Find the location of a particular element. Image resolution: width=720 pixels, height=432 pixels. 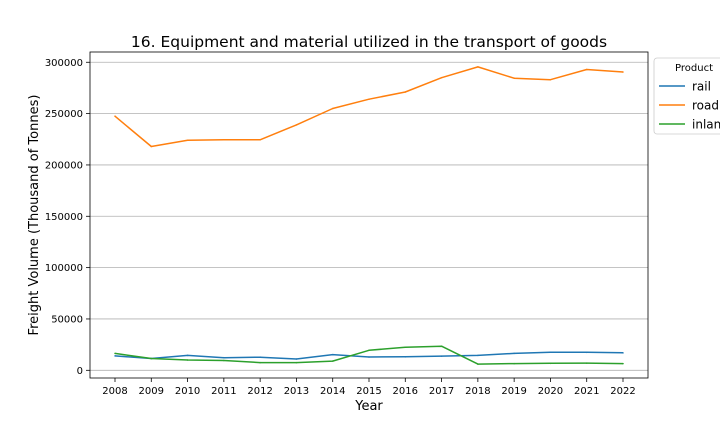

x-tick-label: 2008 is located at coordinates (114, 391).